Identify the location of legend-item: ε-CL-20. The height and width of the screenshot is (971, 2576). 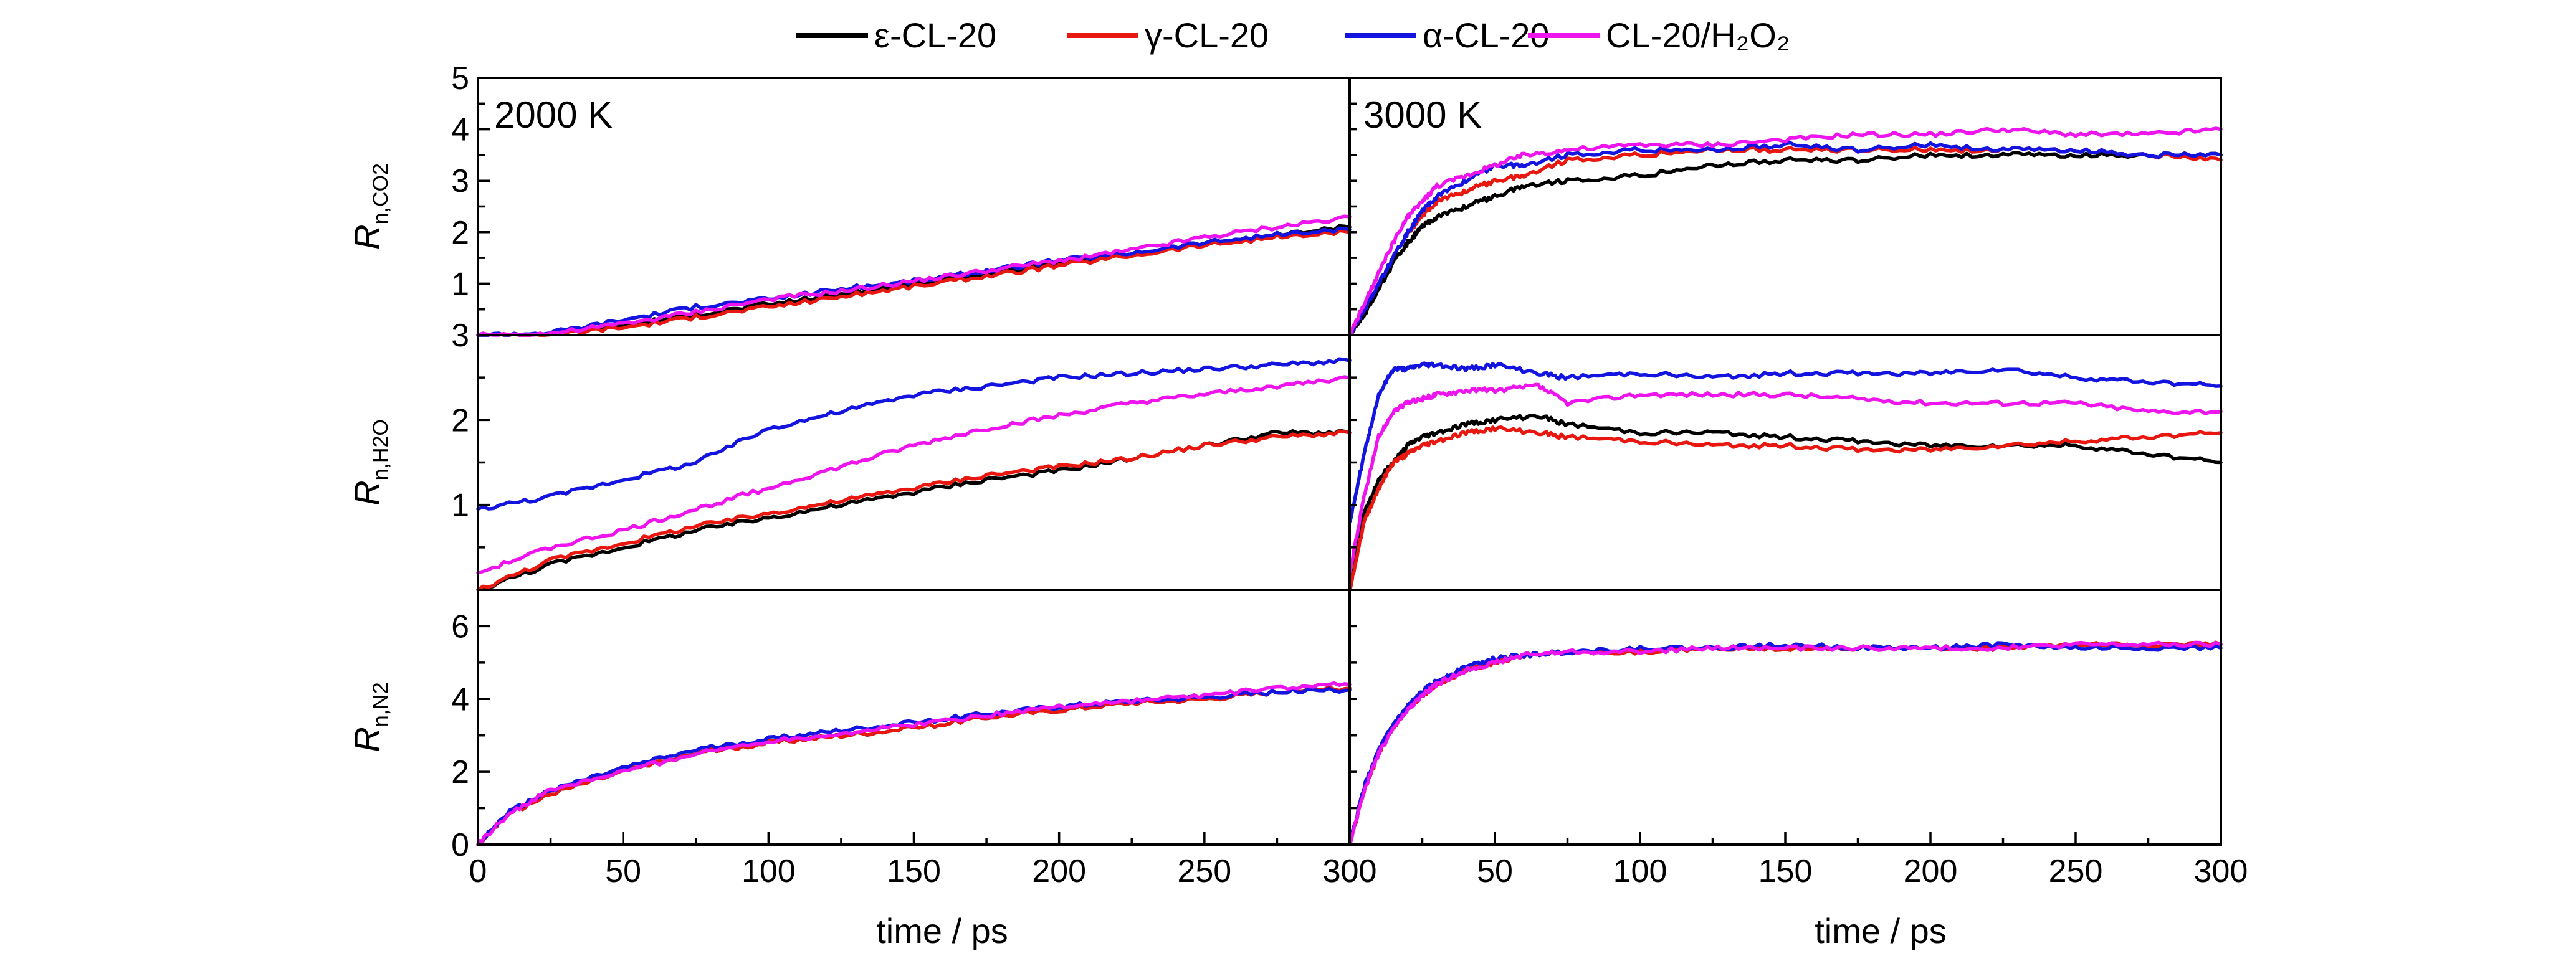
(896, 35).